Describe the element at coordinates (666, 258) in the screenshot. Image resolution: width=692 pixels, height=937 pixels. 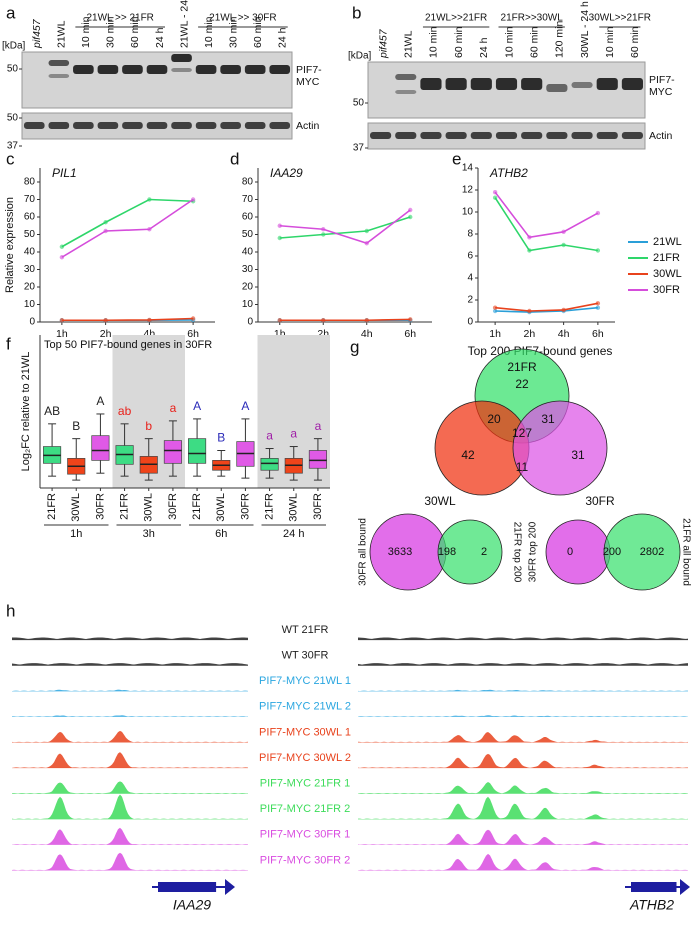
I see `legend-label: 21FR` at that location.